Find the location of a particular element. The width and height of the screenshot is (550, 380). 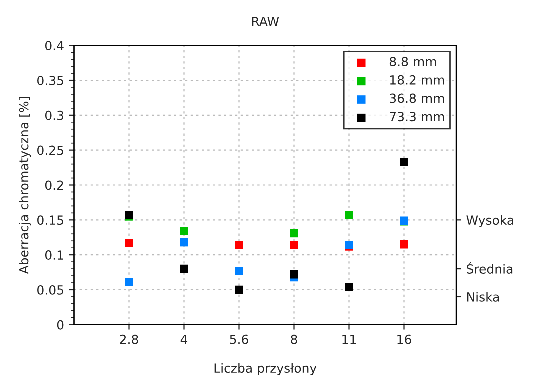

legend-label: 36.8 mm is located at coordinates (417, 99).